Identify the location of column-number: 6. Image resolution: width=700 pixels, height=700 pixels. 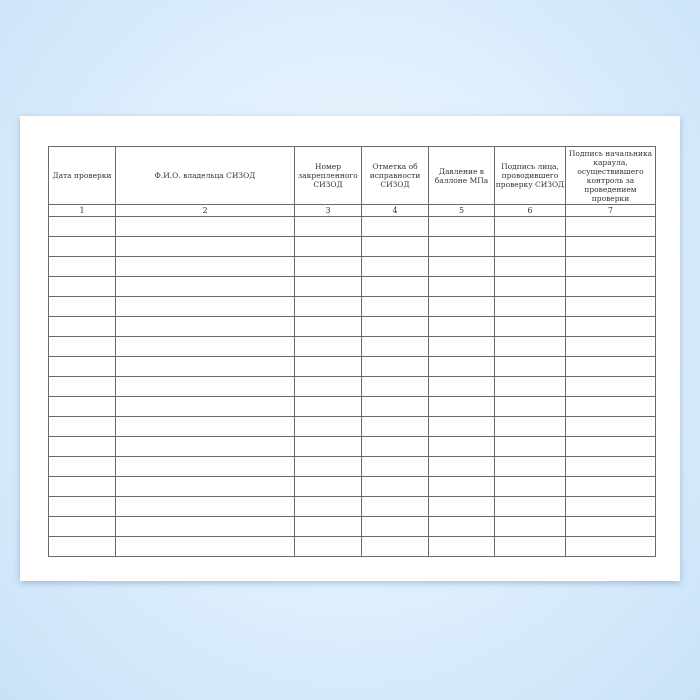
(530, 210).